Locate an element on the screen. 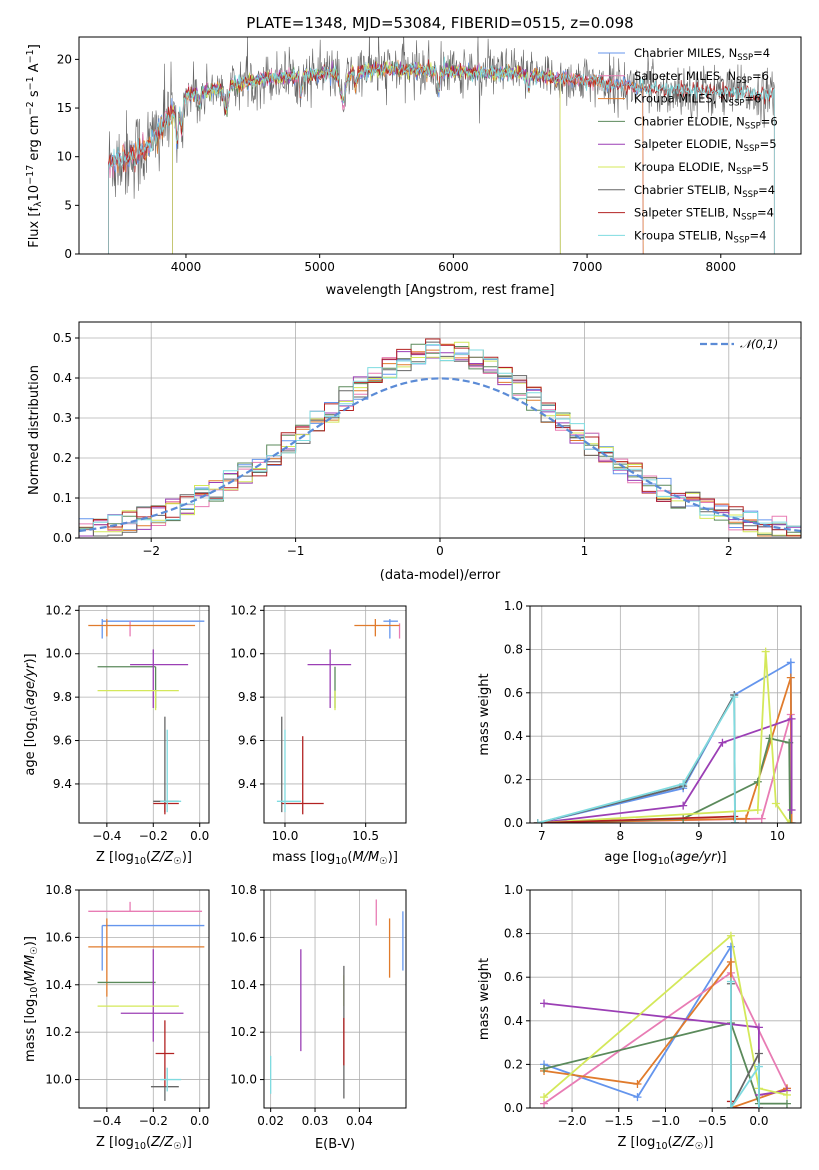  x-axis-label: mass [log10(M/M☉)] is located at coordinates (335, 858).